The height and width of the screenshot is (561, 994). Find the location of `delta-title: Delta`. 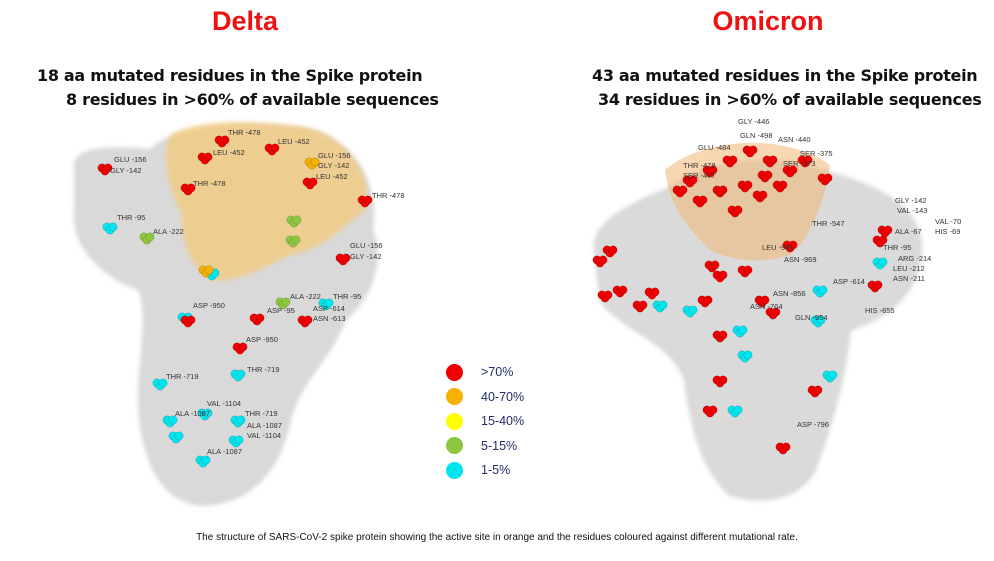

delta-title: Delta is located at coordinates (245, 21).